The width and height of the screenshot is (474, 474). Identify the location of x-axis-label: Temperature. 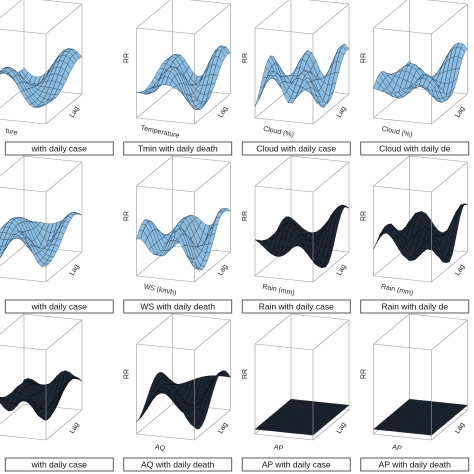
(160, 132).